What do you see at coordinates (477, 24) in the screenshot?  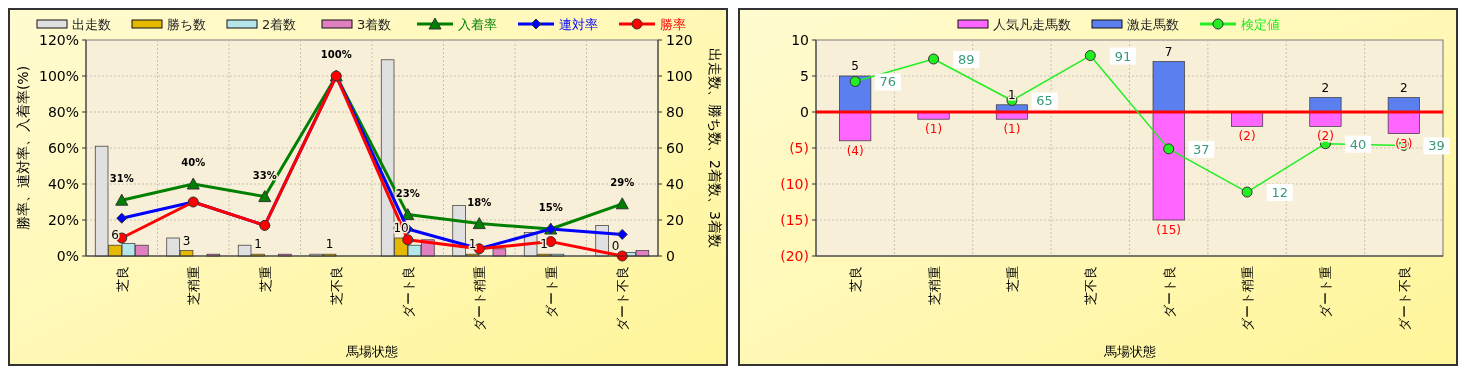 I see `legend-label: 入着率` at bounding box center [477, 24].